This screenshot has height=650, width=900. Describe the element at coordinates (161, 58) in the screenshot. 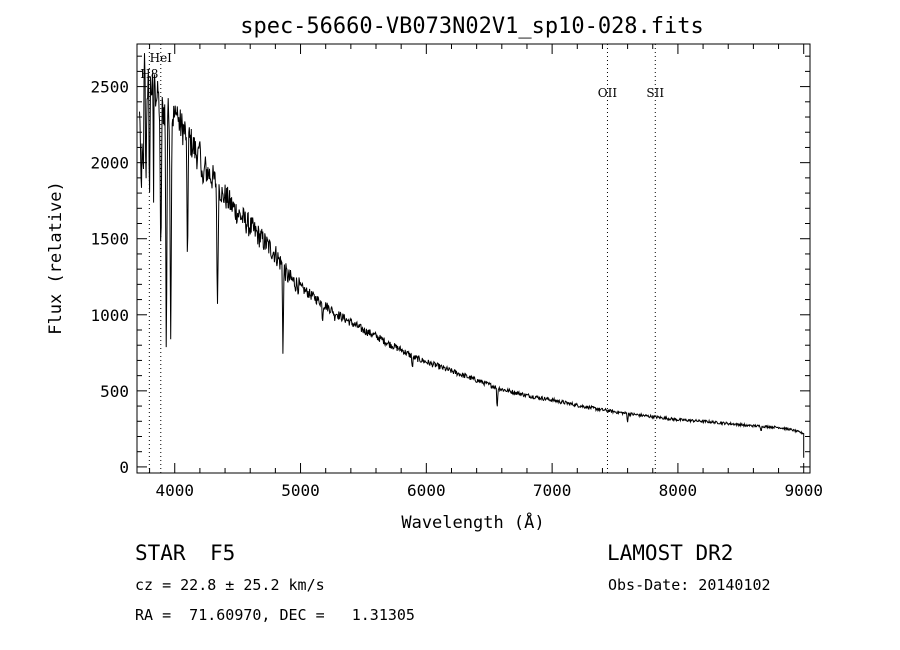

I see `spectral-line-label: HeI` at that location.